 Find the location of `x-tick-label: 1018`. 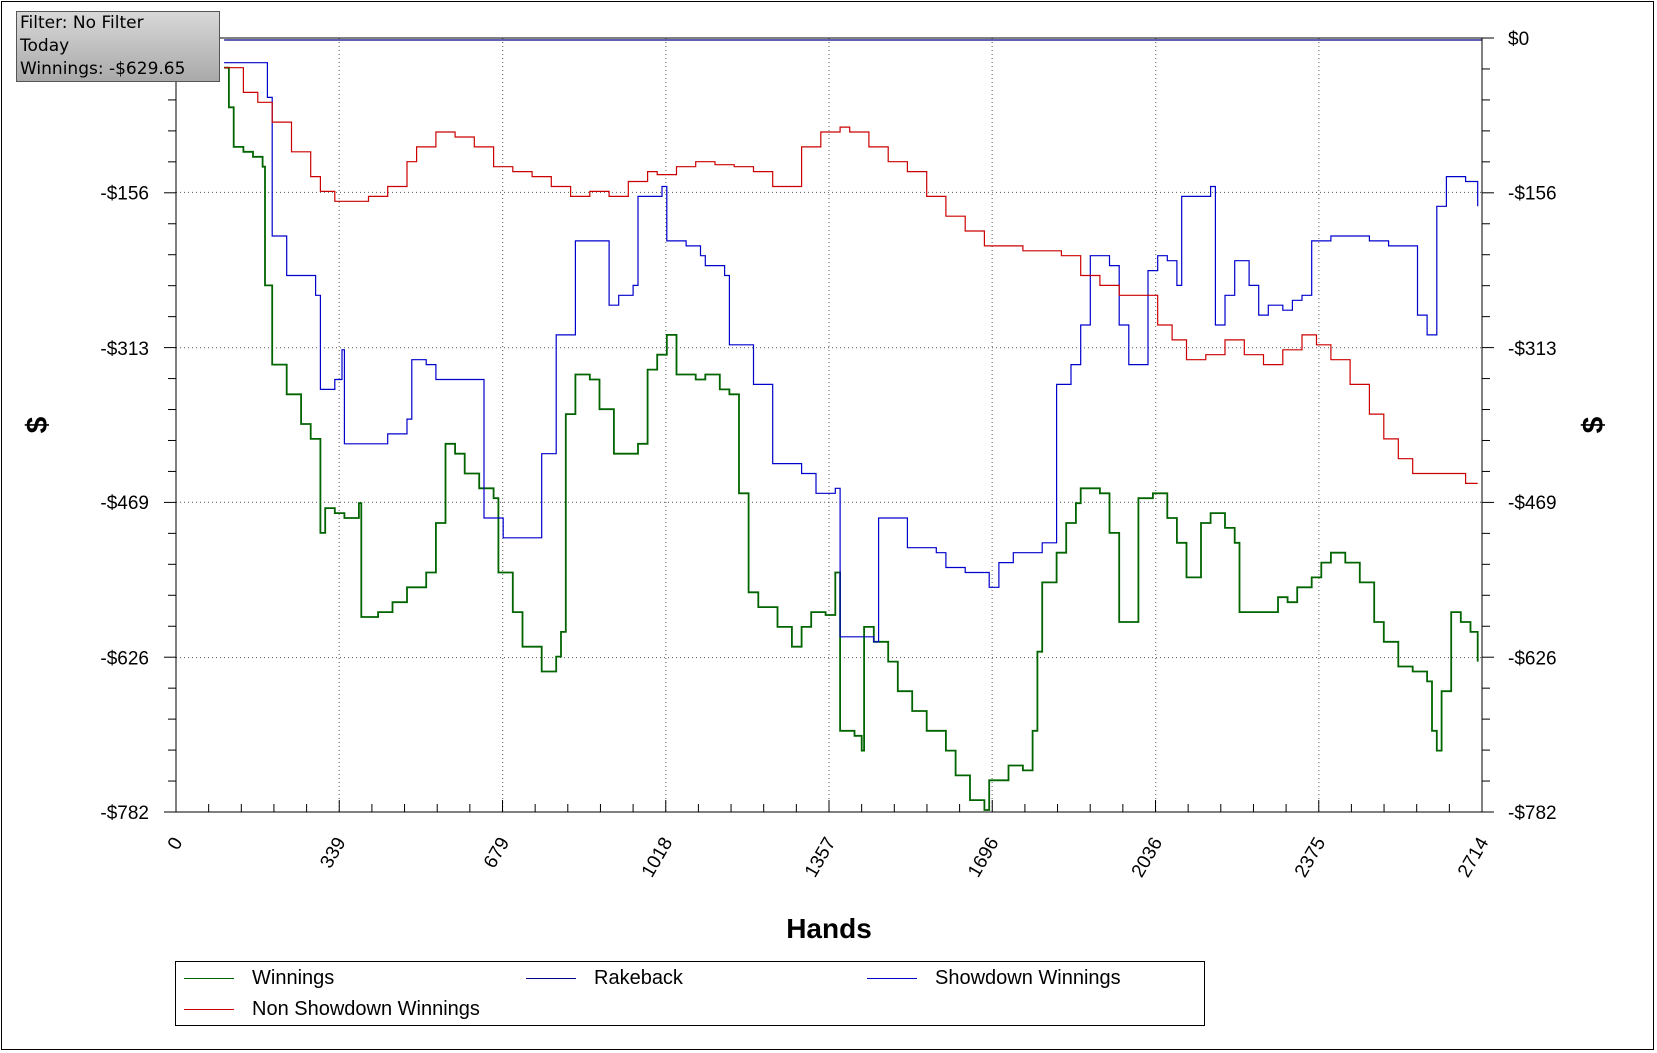

x-tick-label: 1018 is located at coordinates (657, 857).